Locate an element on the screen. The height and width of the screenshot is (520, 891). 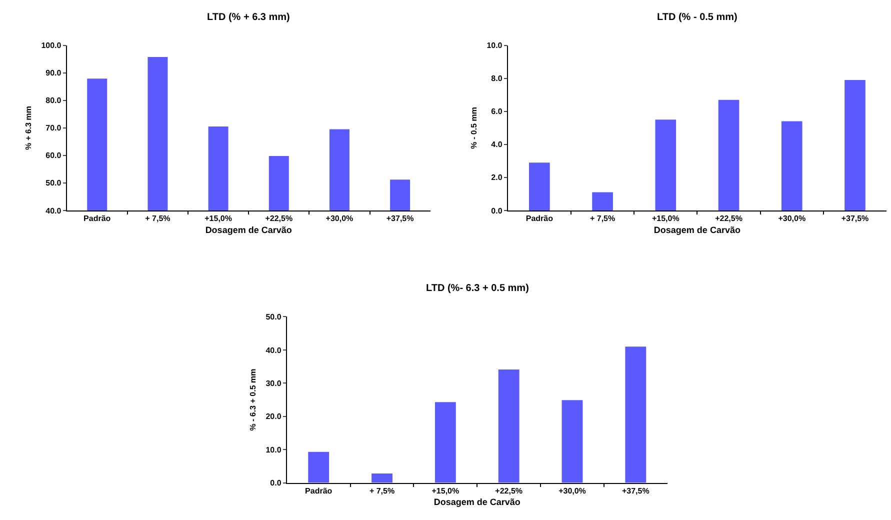
y-tick-label: 20.0 is located at coordinates (274, 417).